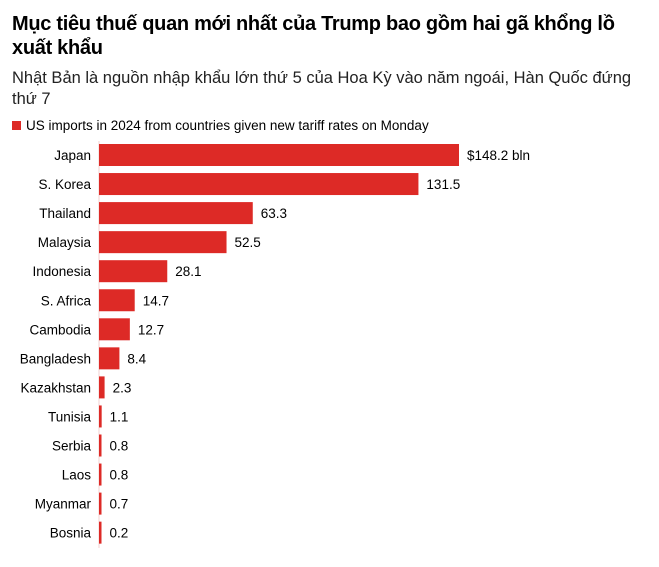 The width and height of the screenshot is (659, 567). What do you see at coordinates (60, 329) in the screenshot?
I see `category-label: Cambodia` at bounding box center [60, 329].